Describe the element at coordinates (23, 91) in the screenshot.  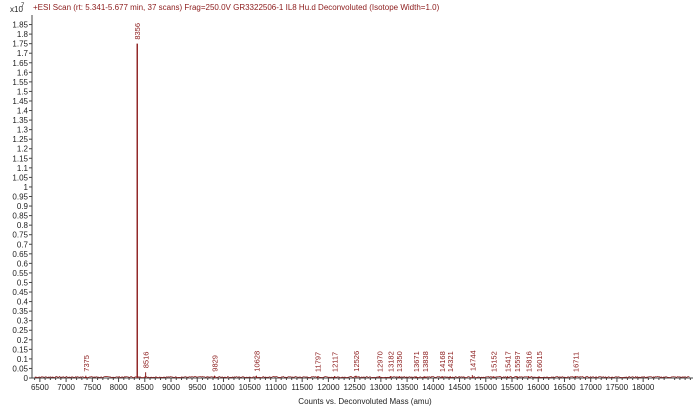
I see `y-tick-label: 1.5` at that location.